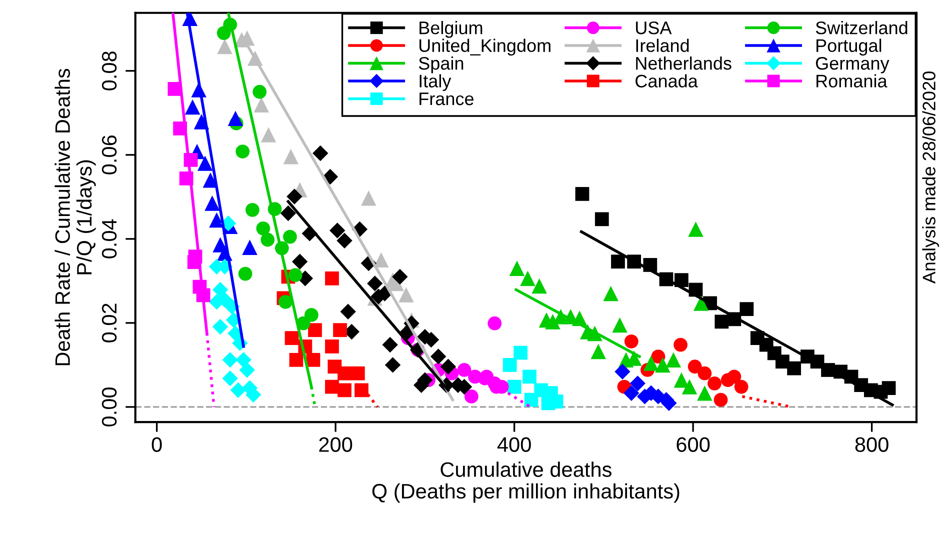 This screenshot has width=940, height=537. Describe the element at coordinates (526, 482) in the screenshot. I see `x-axis-title: Cumulative deaths Q (Deaths per million inhabitants)` at that location.